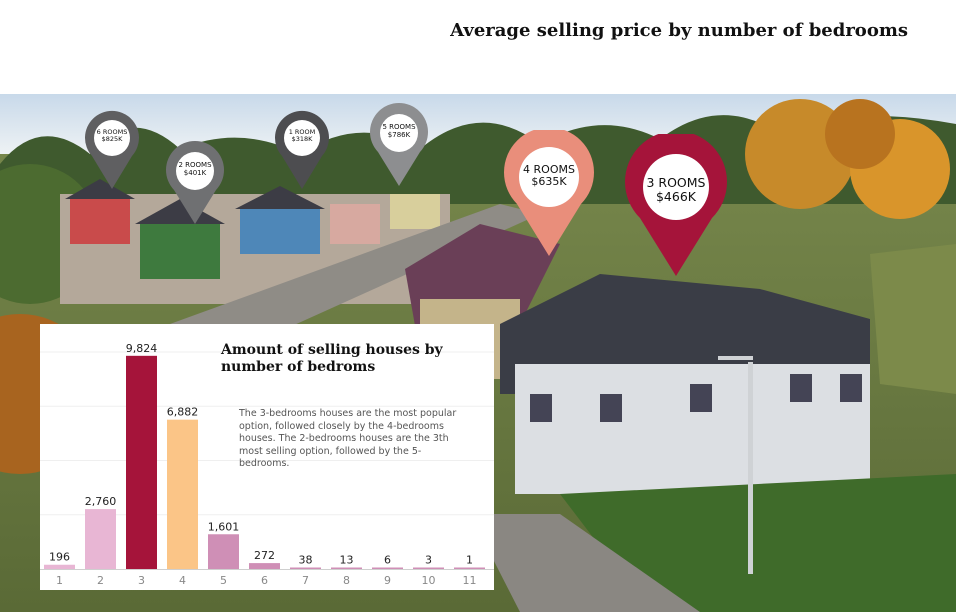  What do you see at coordinates (59, 580) in the screenshot?
I see `x-tick-label: 1` at bounding box center [59, 580].